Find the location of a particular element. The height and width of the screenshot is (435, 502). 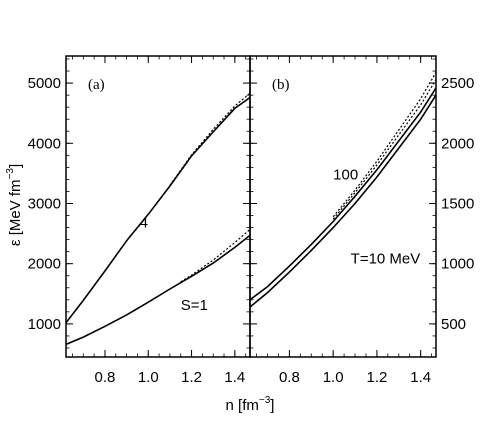

panel-b-y-tick-label: 1500 is located at coordinates (457, 203).